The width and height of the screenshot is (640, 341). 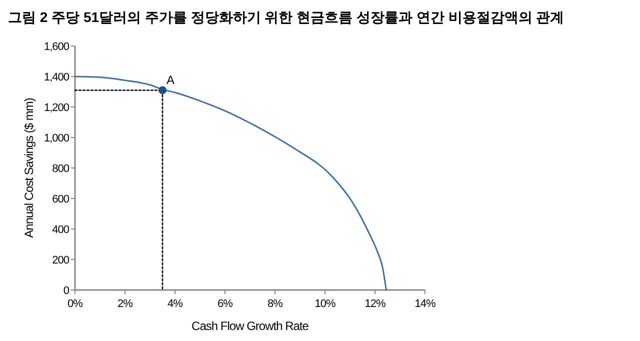 I want to click on x-tick-label: 8%, so click(x=276, y=304).